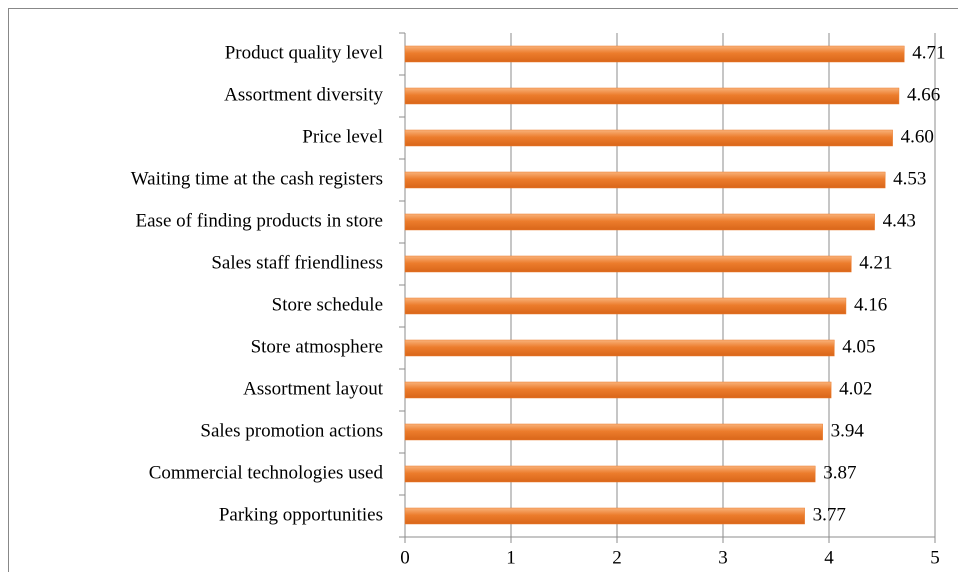  What do you see at coordinates (870, 304) in the screenshot?
I see `data-label: 4.16` at bounding box center [870, 304].